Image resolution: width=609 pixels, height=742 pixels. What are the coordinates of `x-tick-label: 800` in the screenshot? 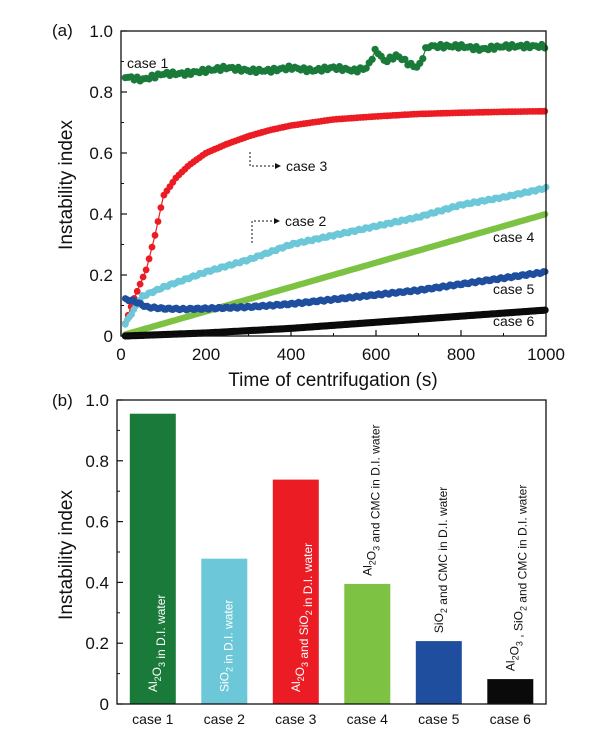 It's located at (461, 354).